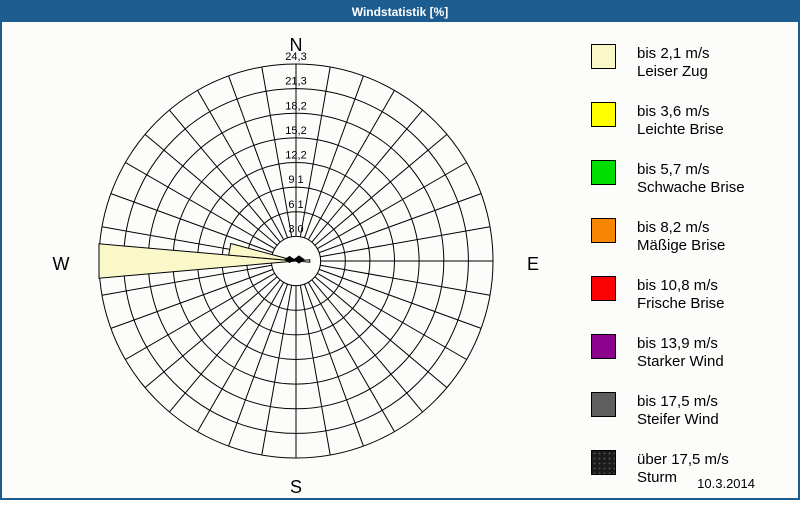 This screenshot has height=508, width=800. I want to click on legend-class-label: Mäßige Brise, so click(681, 245).